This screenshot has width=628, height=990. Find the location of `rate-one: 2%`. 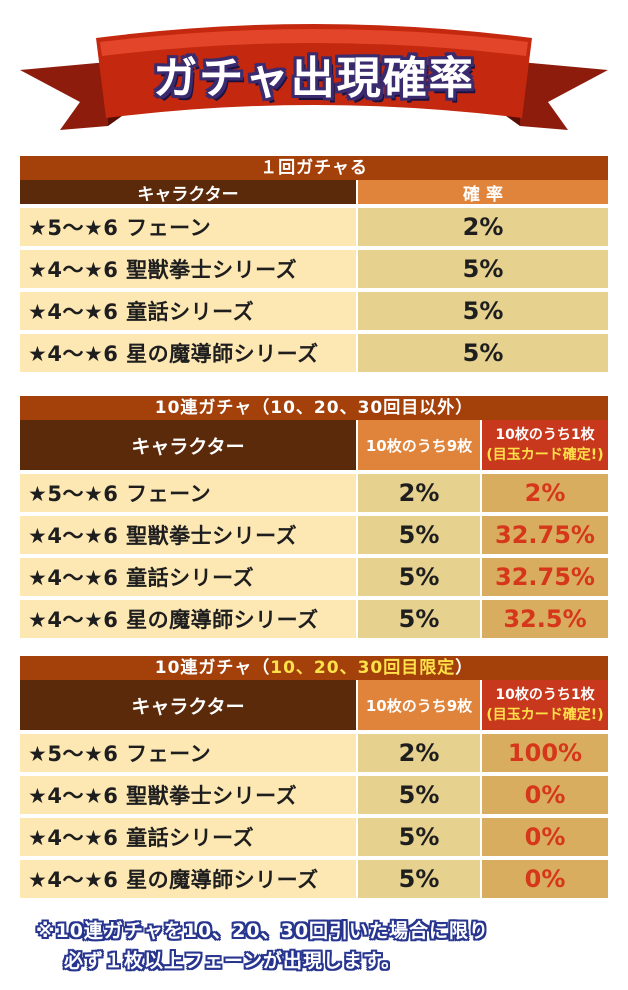

rate-one: 2% is located at coordinates (545, 493).